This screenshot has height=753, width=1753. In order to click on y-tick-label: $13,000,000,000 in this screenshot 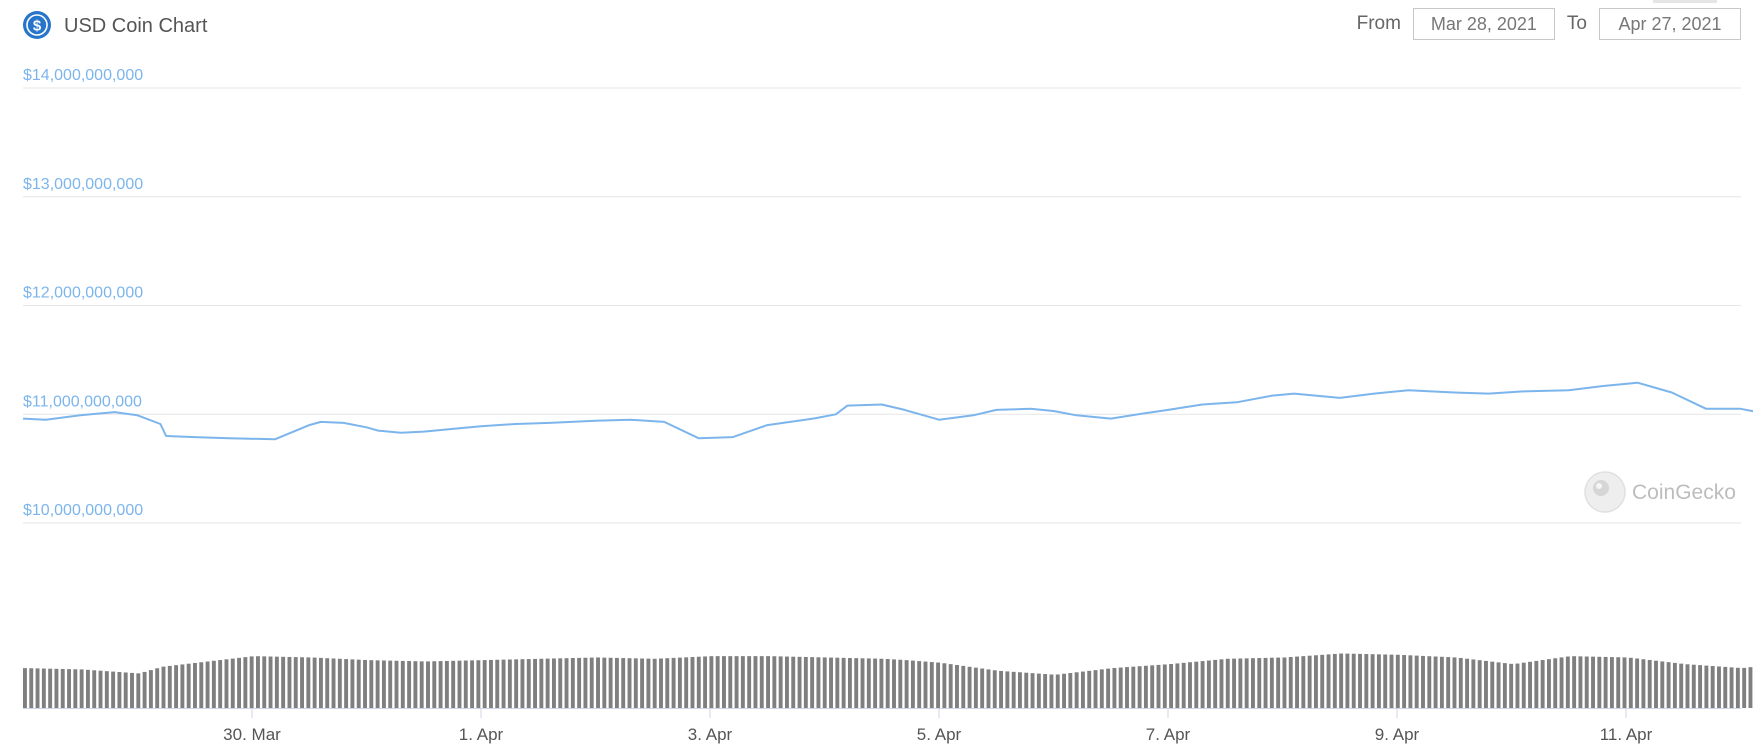, I will do `click(83, 184)`.